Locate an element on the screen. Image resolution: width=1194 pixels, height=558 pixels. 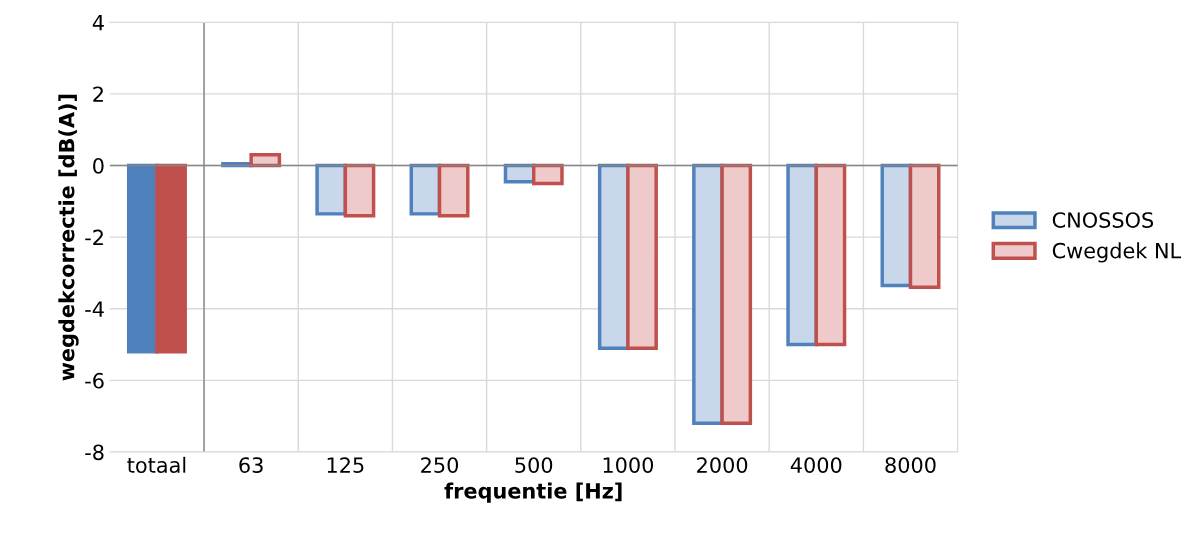
x-tick-label: 8000 is located at coordinates (910, 465).